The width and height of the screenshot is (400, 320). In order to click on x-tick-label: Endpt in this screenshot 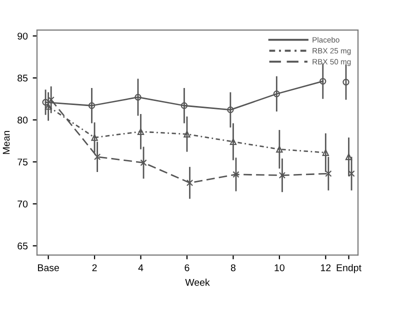, I will do `click(349, 269)`.